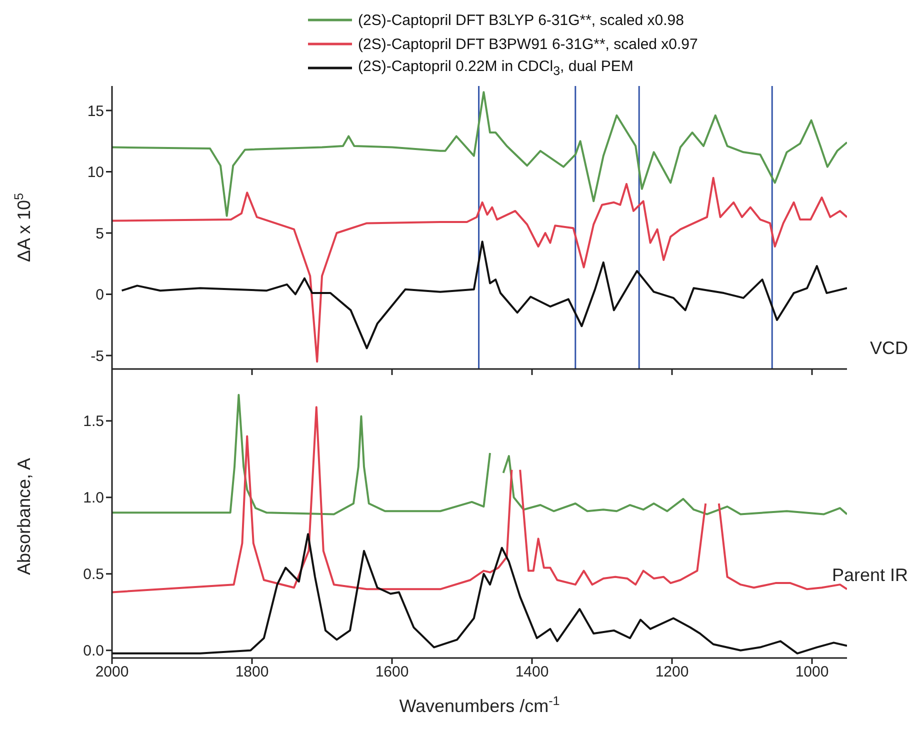 This screenshot has height=730, width=918. Describe the element at coordinates (528, 44) in the screenshot. I see `legend-label: (2S)-Captopril DFT B3PW91 6-31G**, scaled x0.97` at that location.